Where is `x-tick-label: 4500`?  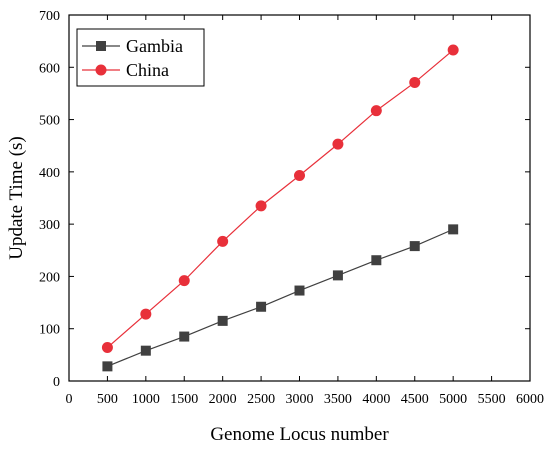 x-tick-label: 4500 is located at coordinates (415, 399).